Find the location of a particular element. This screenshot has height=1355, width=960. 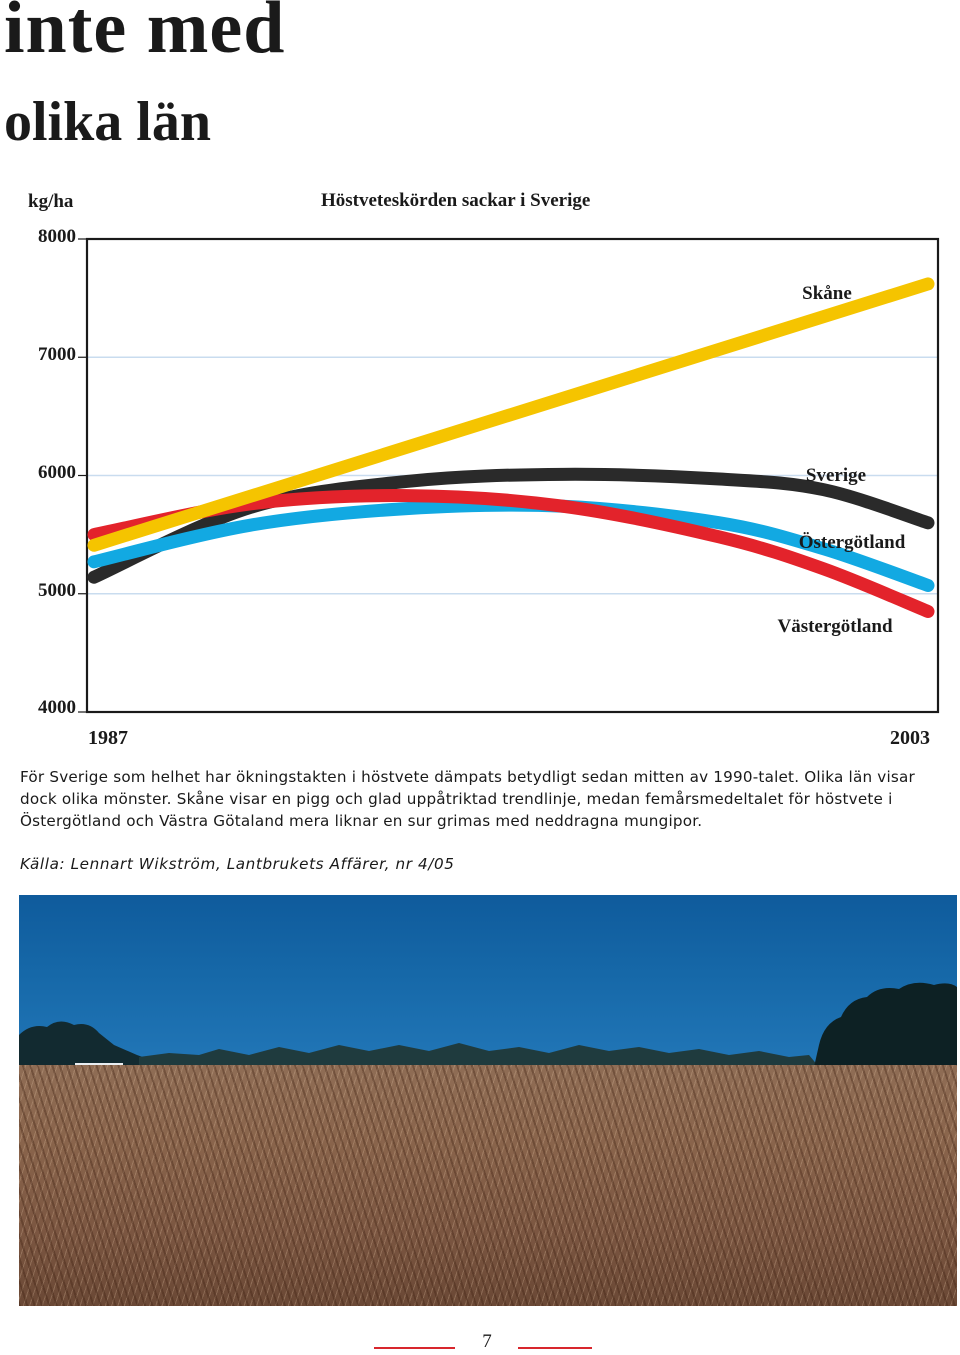

headline-line-2: olika län is located at coordinates (107, 122).